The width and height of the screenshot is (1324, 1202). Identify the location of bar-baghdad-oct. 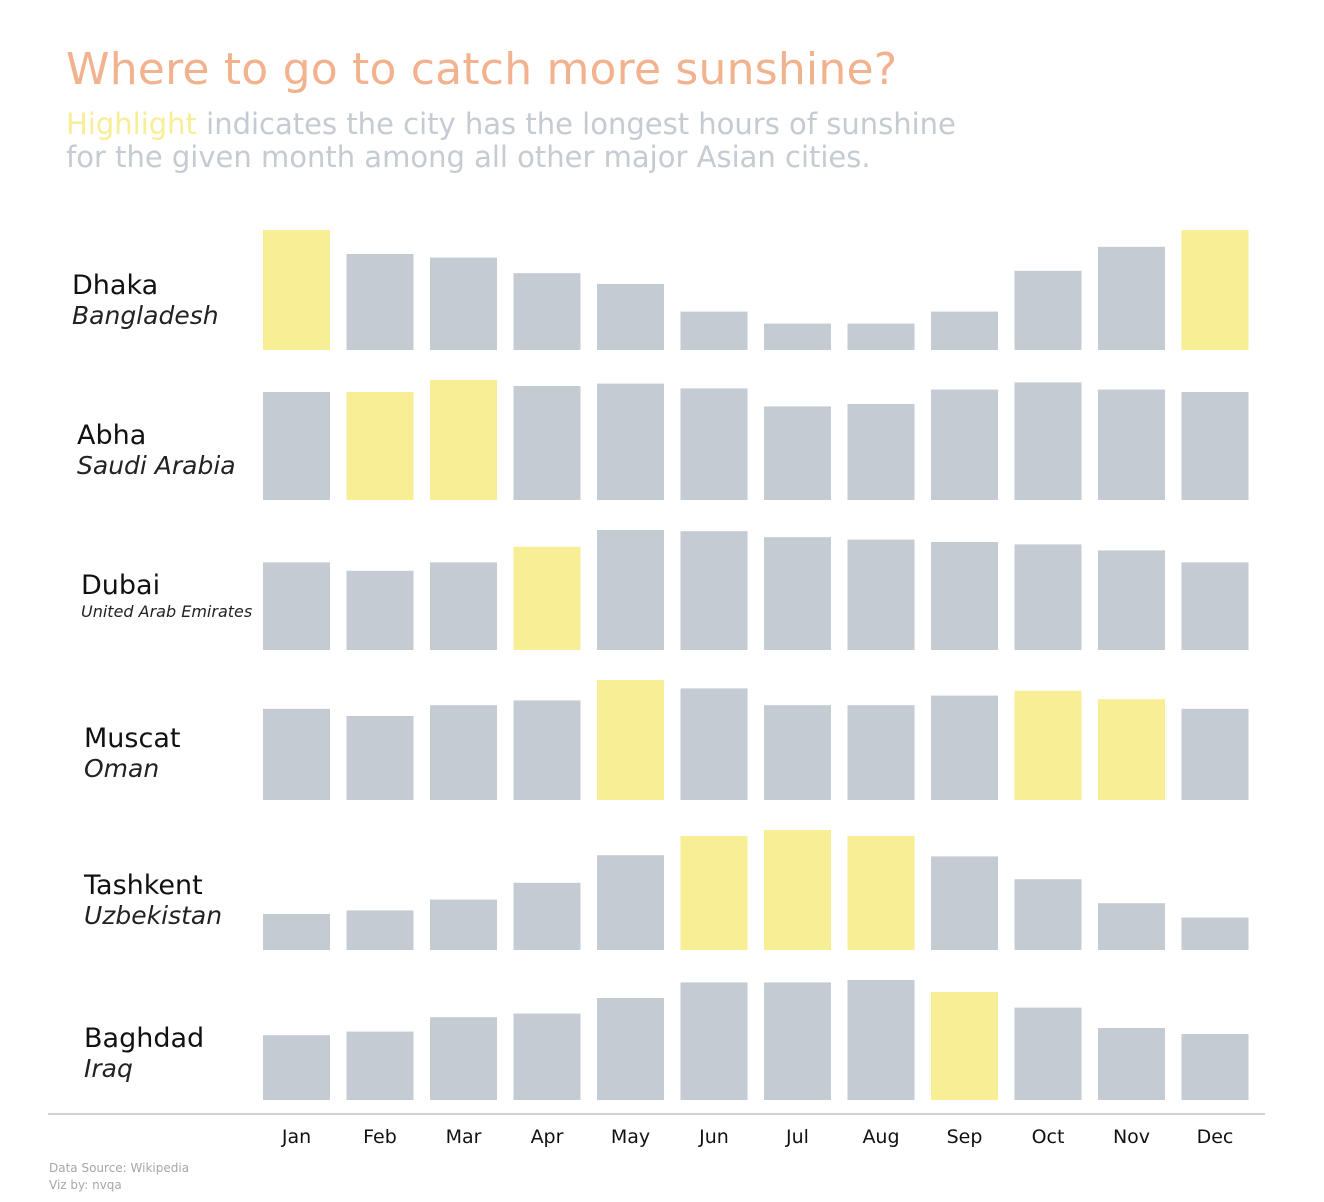
(1048, 1053).